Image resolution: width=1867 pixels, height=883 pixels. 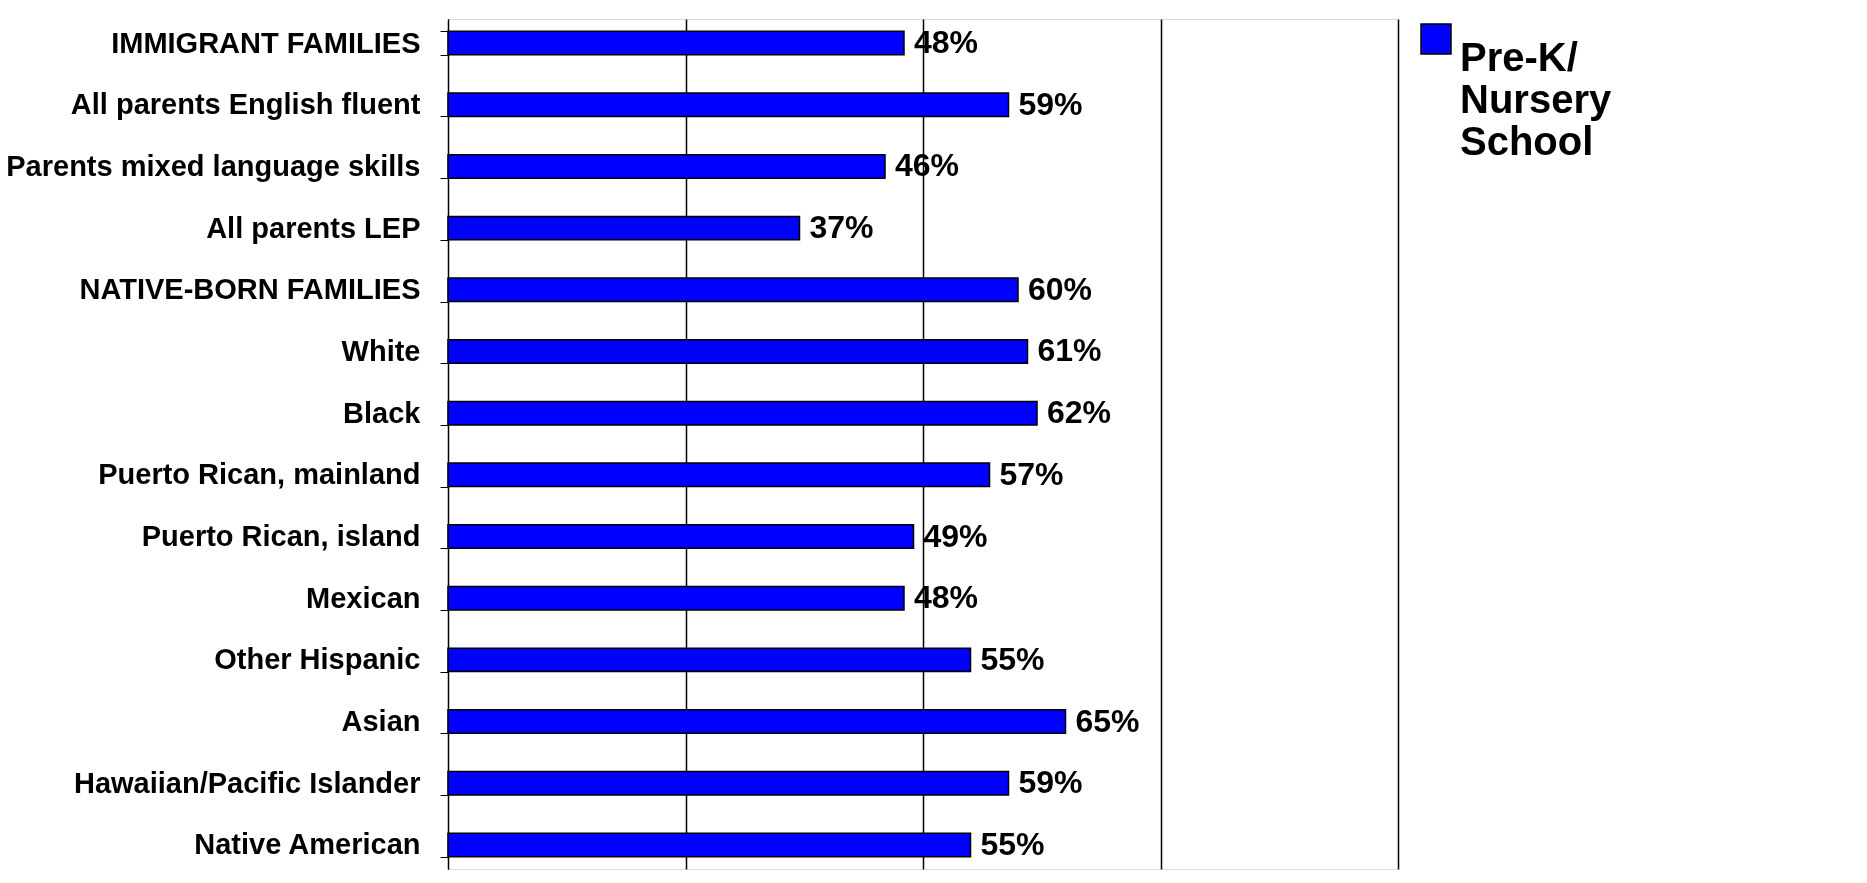 I want to click on data-label: 57%, so click(x=1031, y=473).